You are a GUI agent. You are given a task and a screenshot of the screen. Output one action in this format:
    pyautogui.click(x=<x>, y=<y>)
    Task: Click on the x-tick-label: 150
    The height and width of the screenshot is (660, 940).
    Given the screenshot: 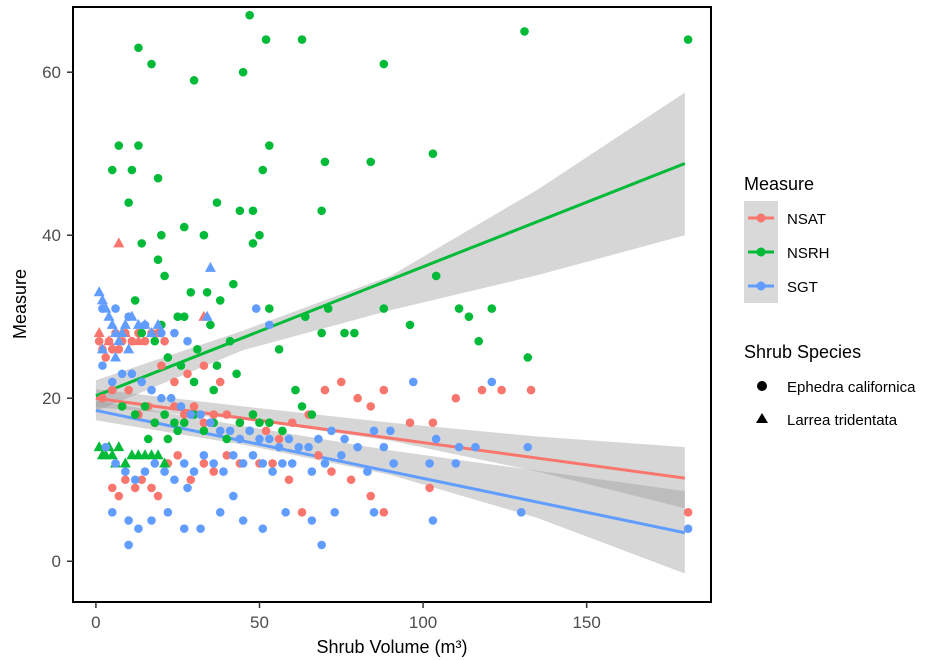 What is the action you would take?
    pyautogui.click(x=586, y=622)
    